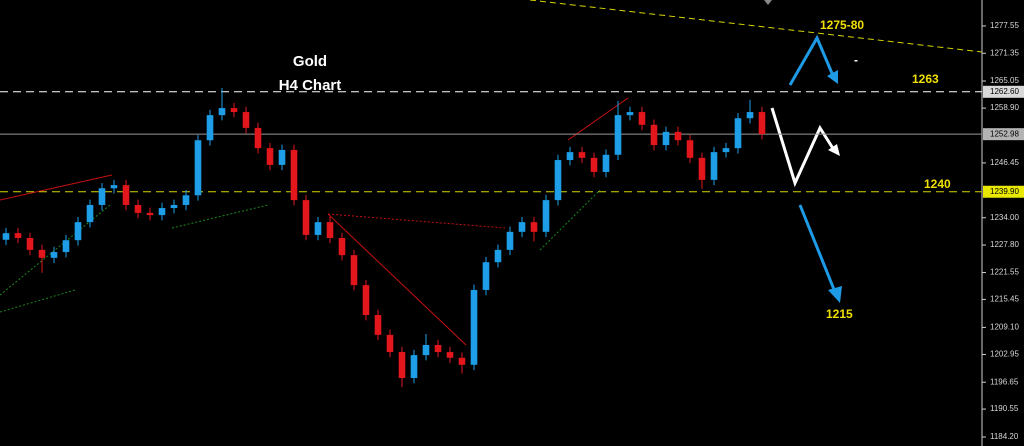  What do you see at coordinates (1004, 381) in the screenshot?
I see `y-tick-label: 1196.65` at bounding box center [1004, 381].